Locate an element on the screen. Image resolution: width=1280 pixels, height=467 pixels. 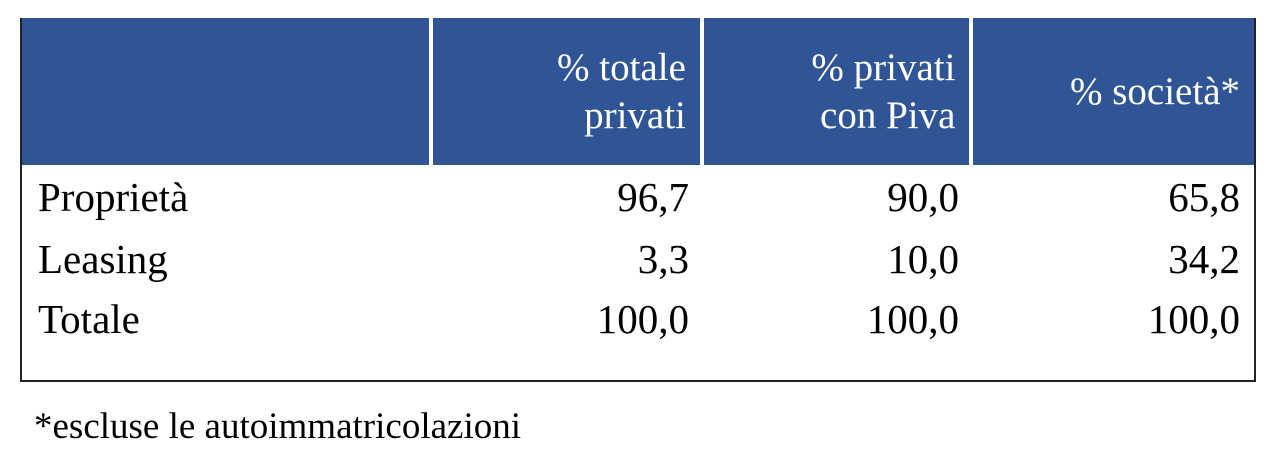
header-text: % società* is located at coordinates (1154, 91).